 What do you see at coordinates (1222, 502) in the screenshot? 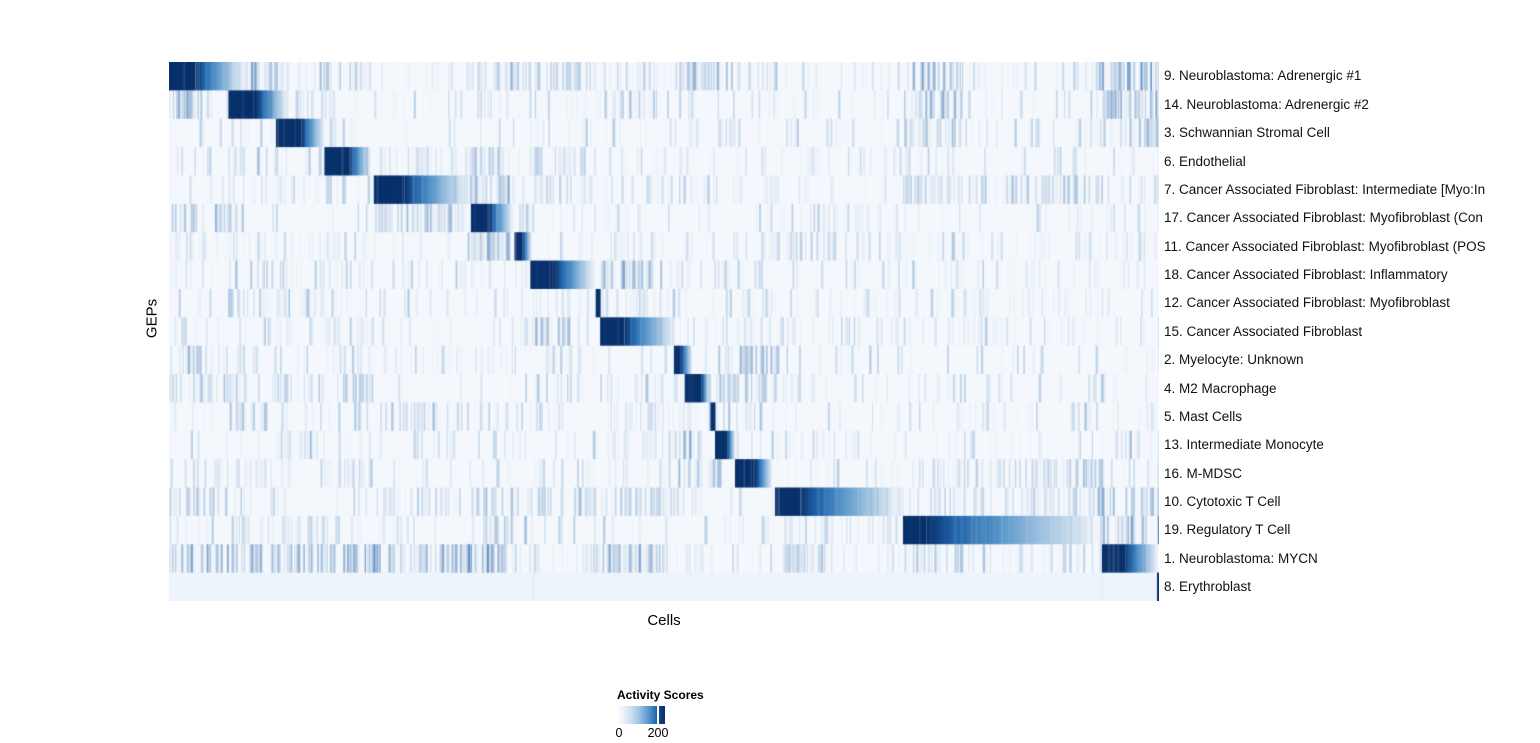
I see `row-label-16: 10. Cytotoxic T Cell` at bounding box center [1222, 502].